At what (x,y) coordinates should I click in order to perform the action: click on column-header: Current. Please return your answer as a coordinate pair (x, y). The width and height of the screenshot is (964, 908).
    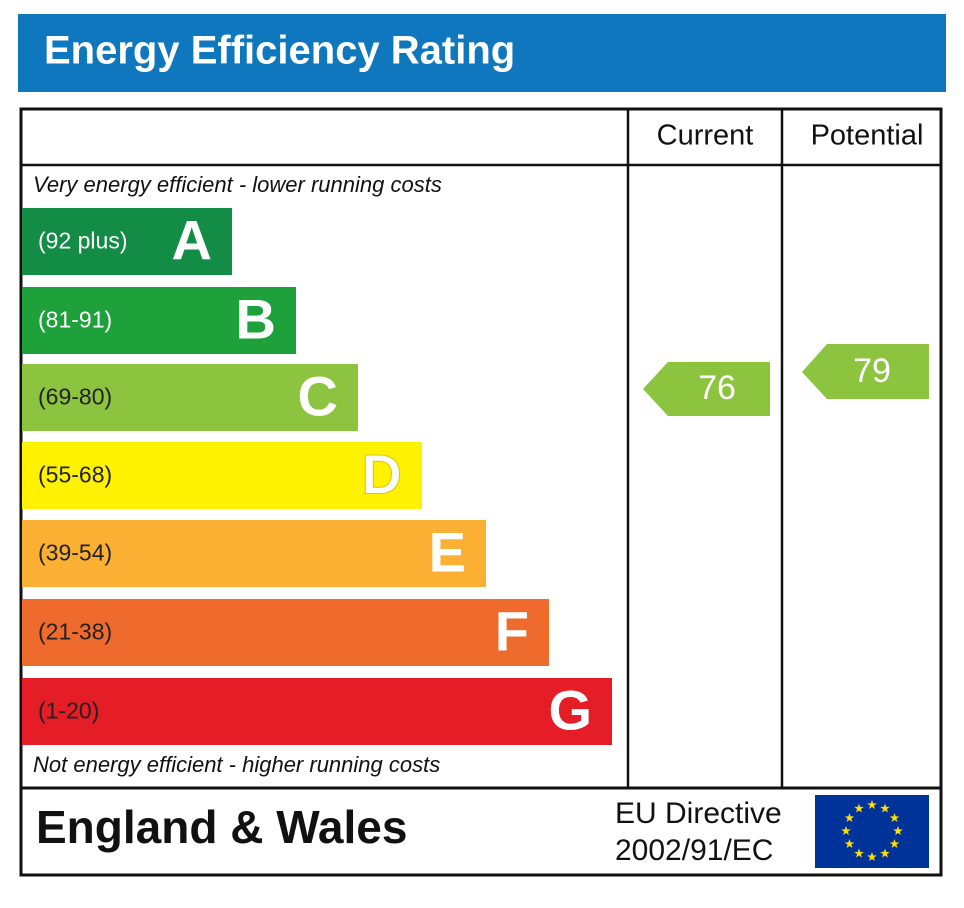
    Looking at the image, I should click on (705, 136).